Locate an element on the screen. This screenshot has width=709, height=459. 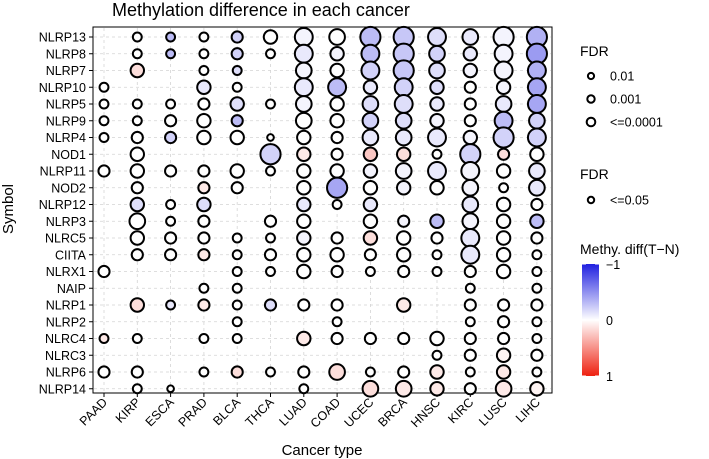
color-legend-bar is located at coordinates (590, 320).